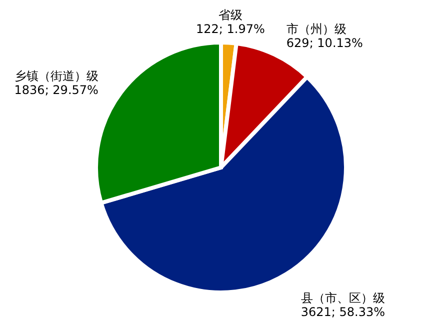 The height and width of the screenshot is (335, 442). I want to click on data-label: 3621; 58.33%, so click(343, 312).